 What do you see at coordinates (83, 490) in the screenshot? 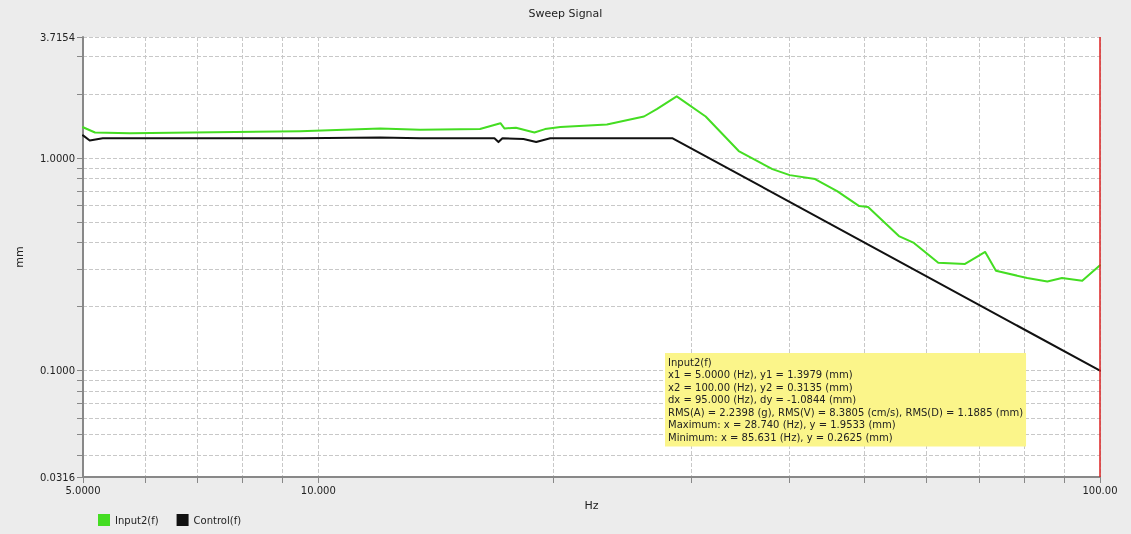
I see `x-tick-label: 5.0000` at bounding box center [83, 490].